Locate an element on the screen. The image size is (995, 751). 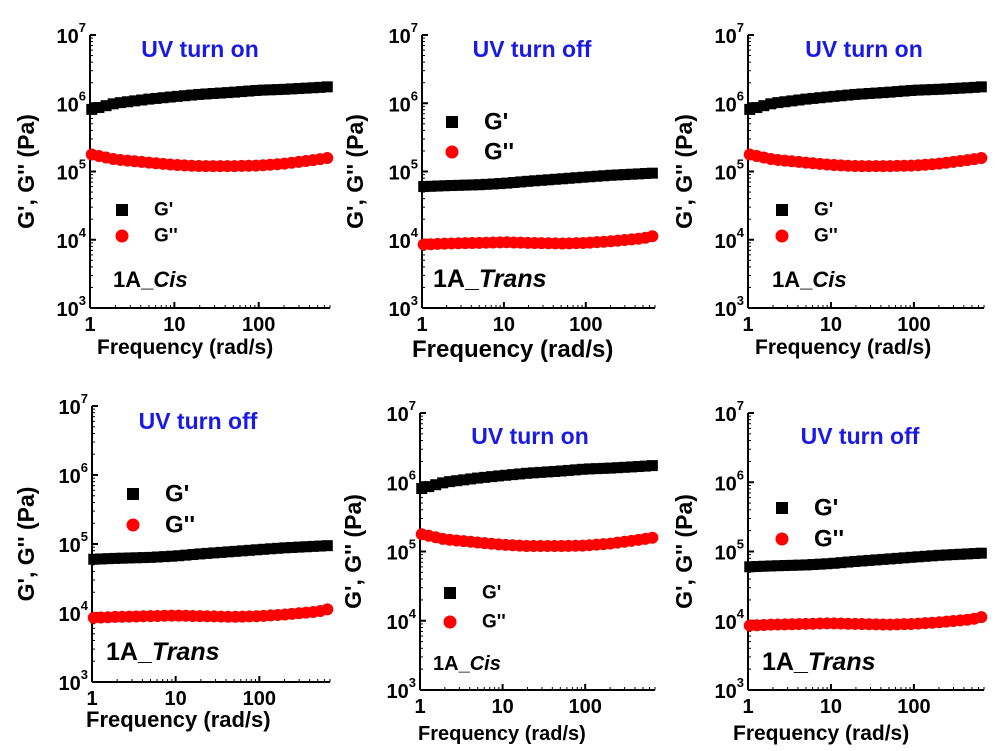
chart-title: UV turn on is located at coordinates (200, 49).